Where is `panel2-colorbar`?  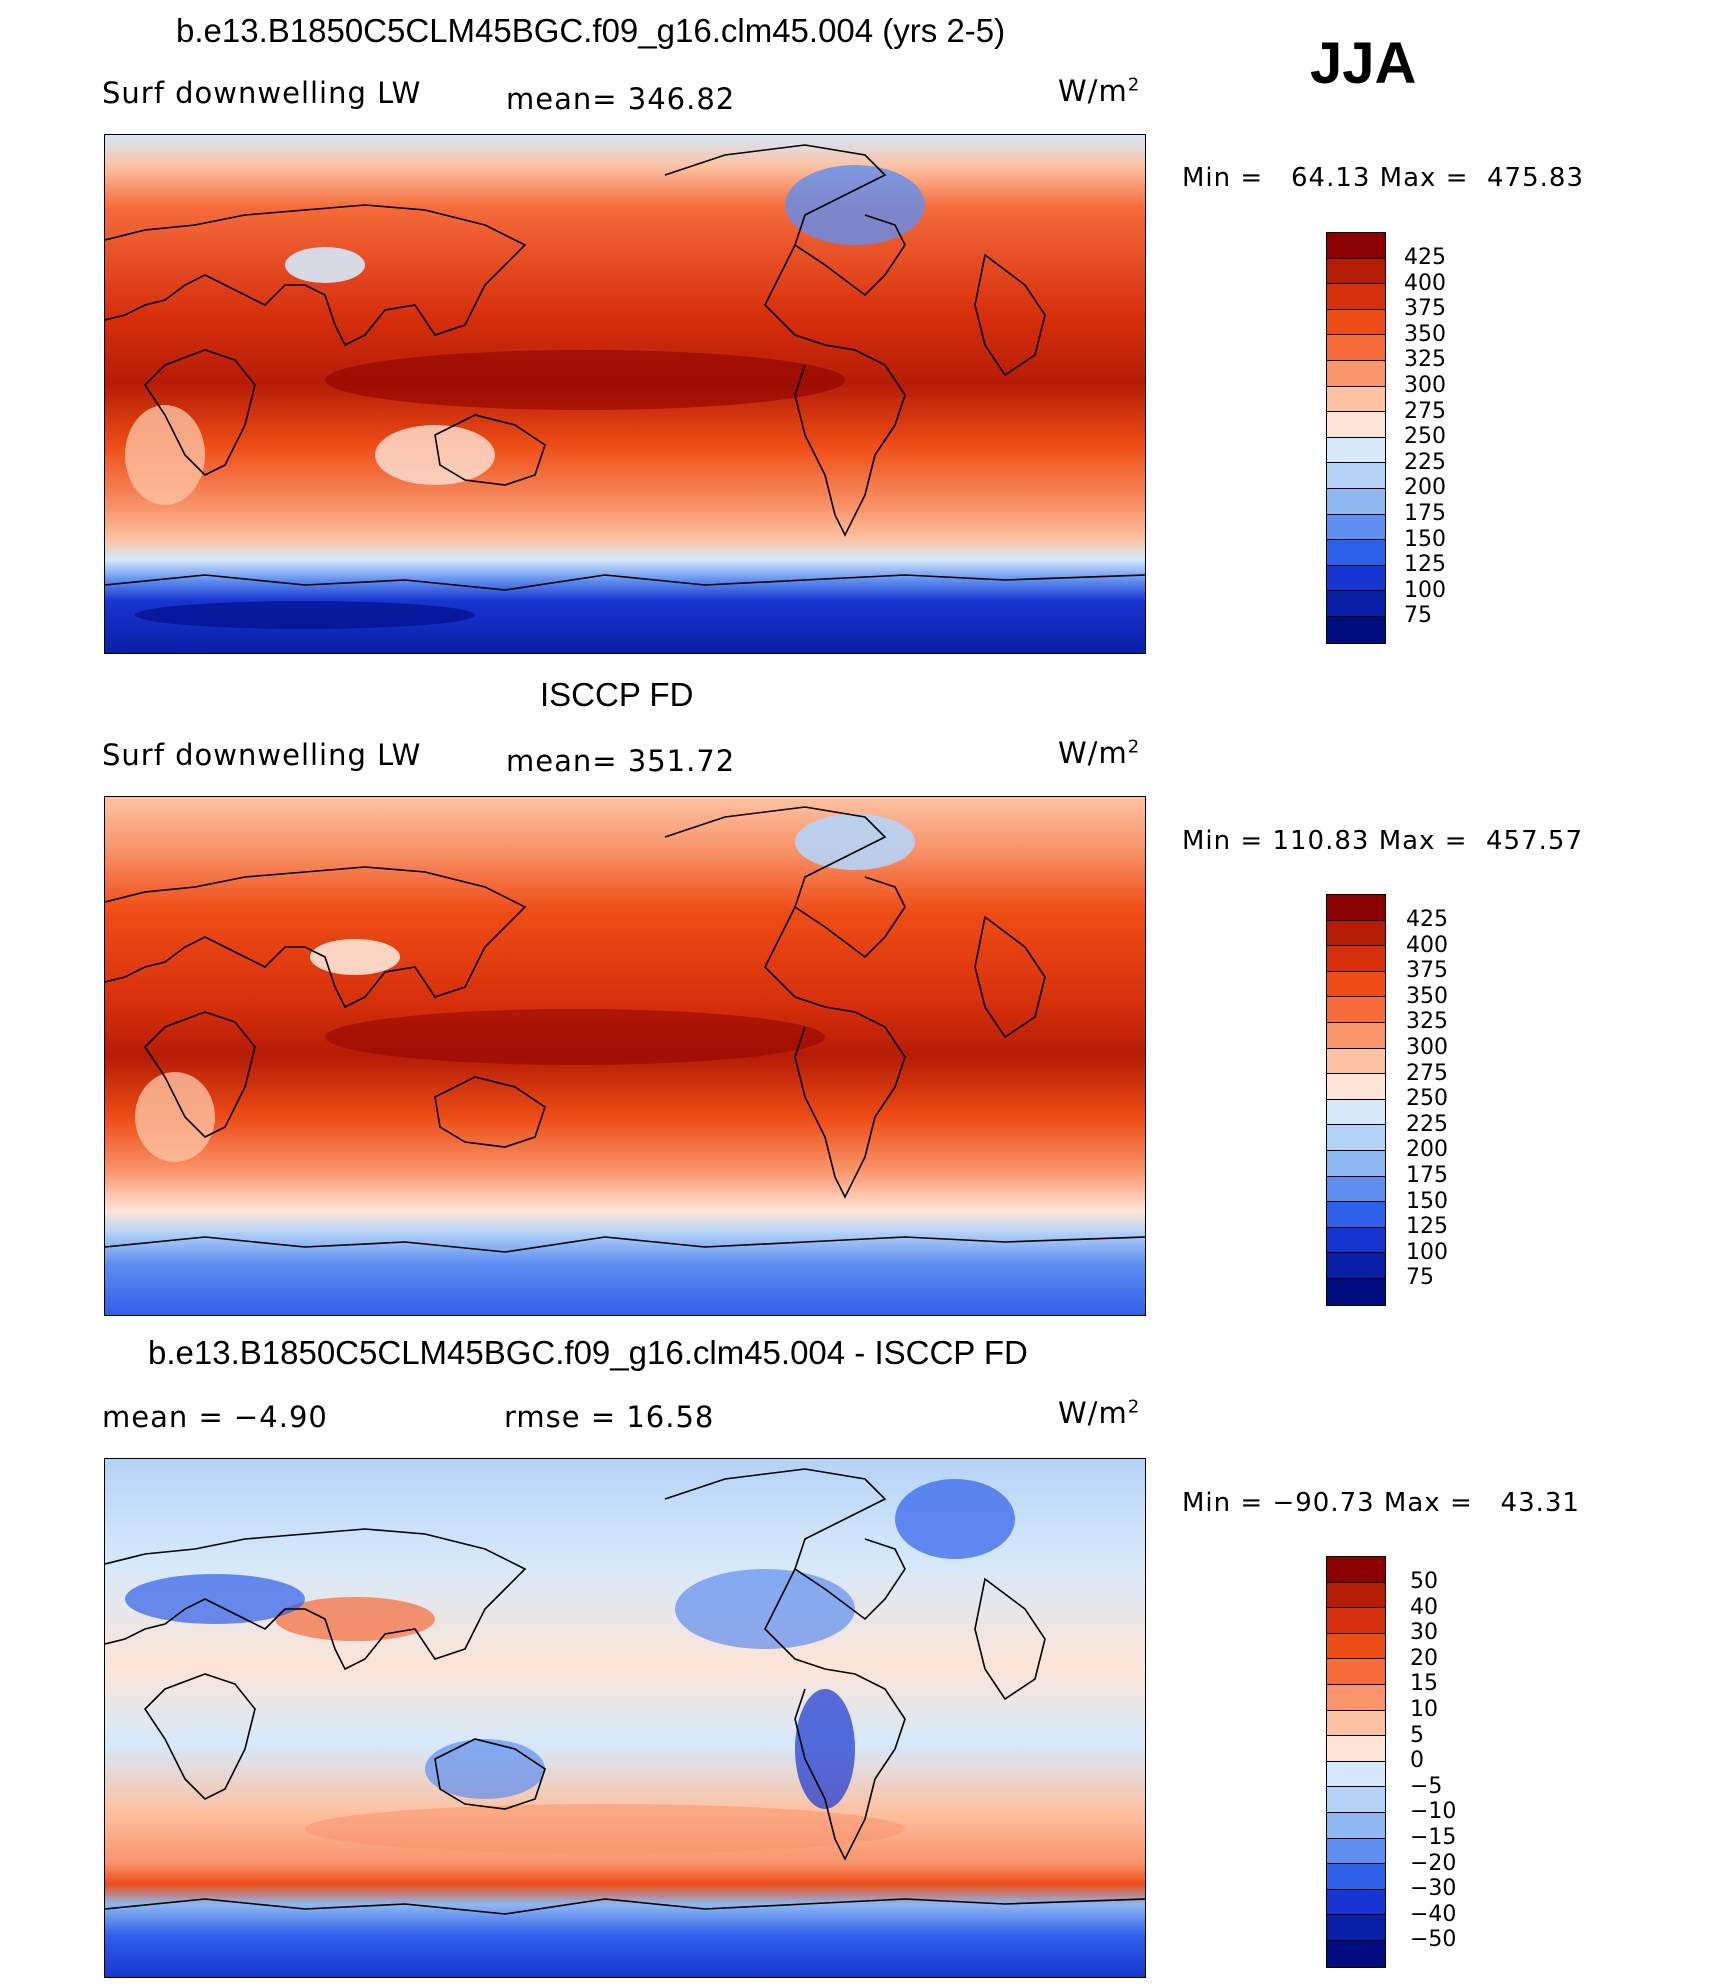 panel2-colorbar is located at coordinates (1356, 1100).